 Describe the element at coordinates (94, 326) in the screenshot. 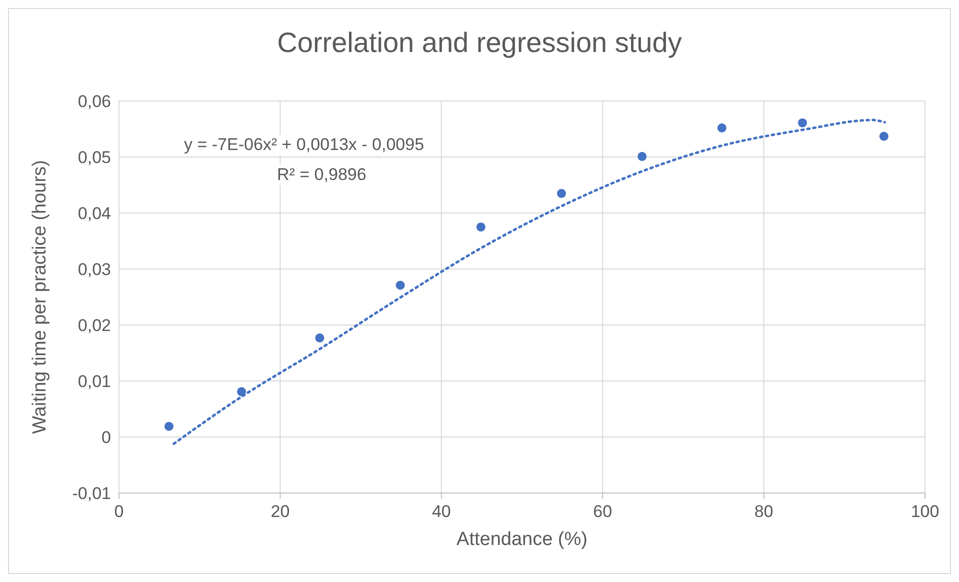

I see `y-tick-label: 0,02` at that location.